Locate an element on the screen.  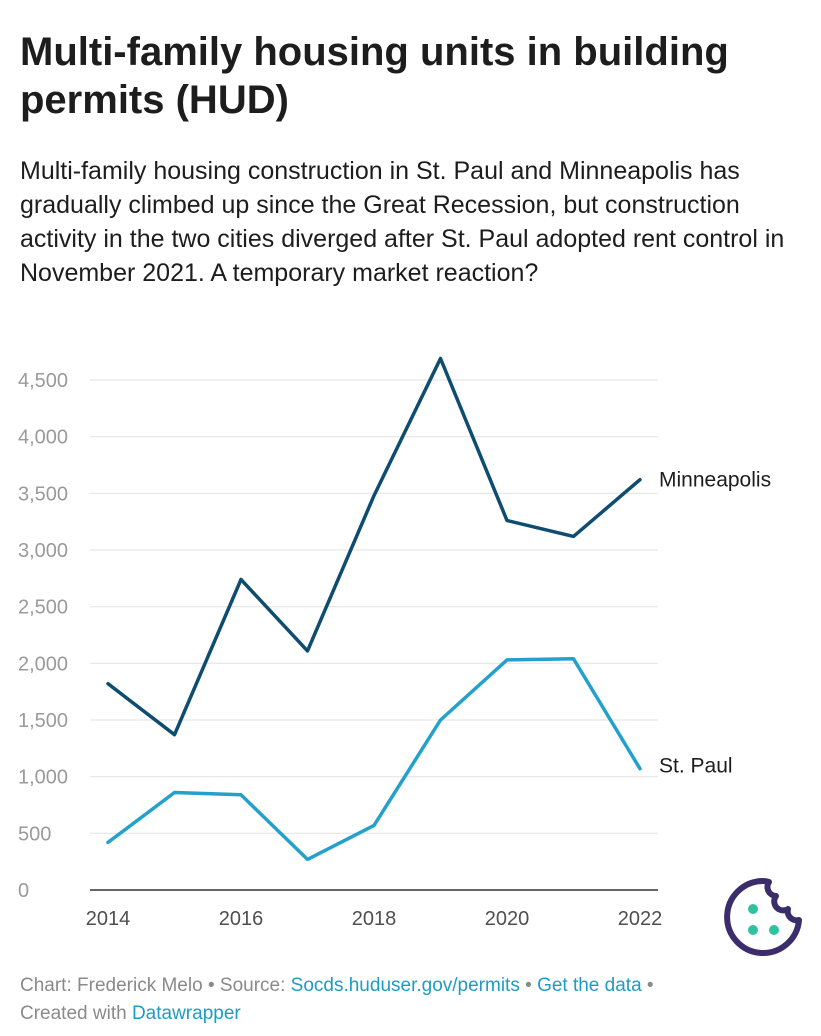
x-axis: 2014 2016 2018 2020 2022 is located at coordinates (374, 919).